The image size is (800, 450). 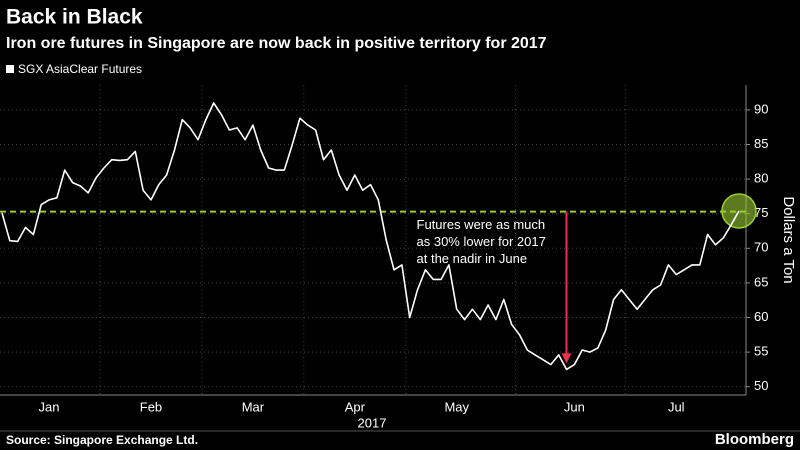 I want to click on annotation: as 30% lower for 2017, so click(x=481, y=241).